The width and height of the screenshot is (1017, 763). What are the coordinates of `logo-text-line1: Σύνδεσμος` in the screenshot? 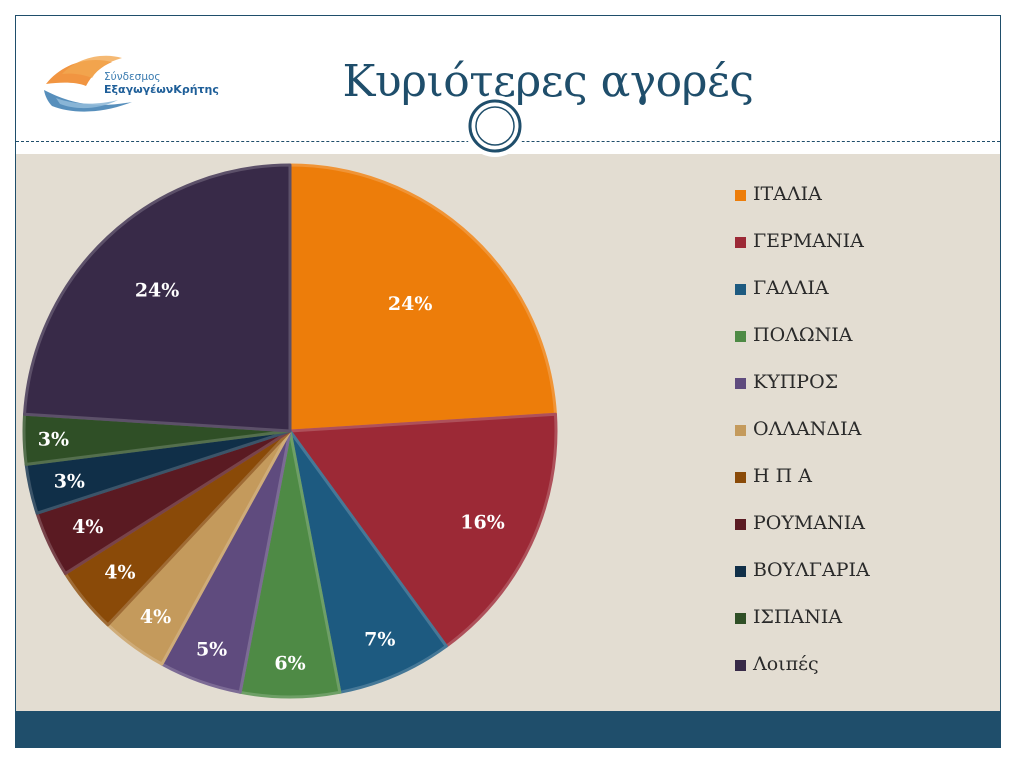 It's located at (132, 77).